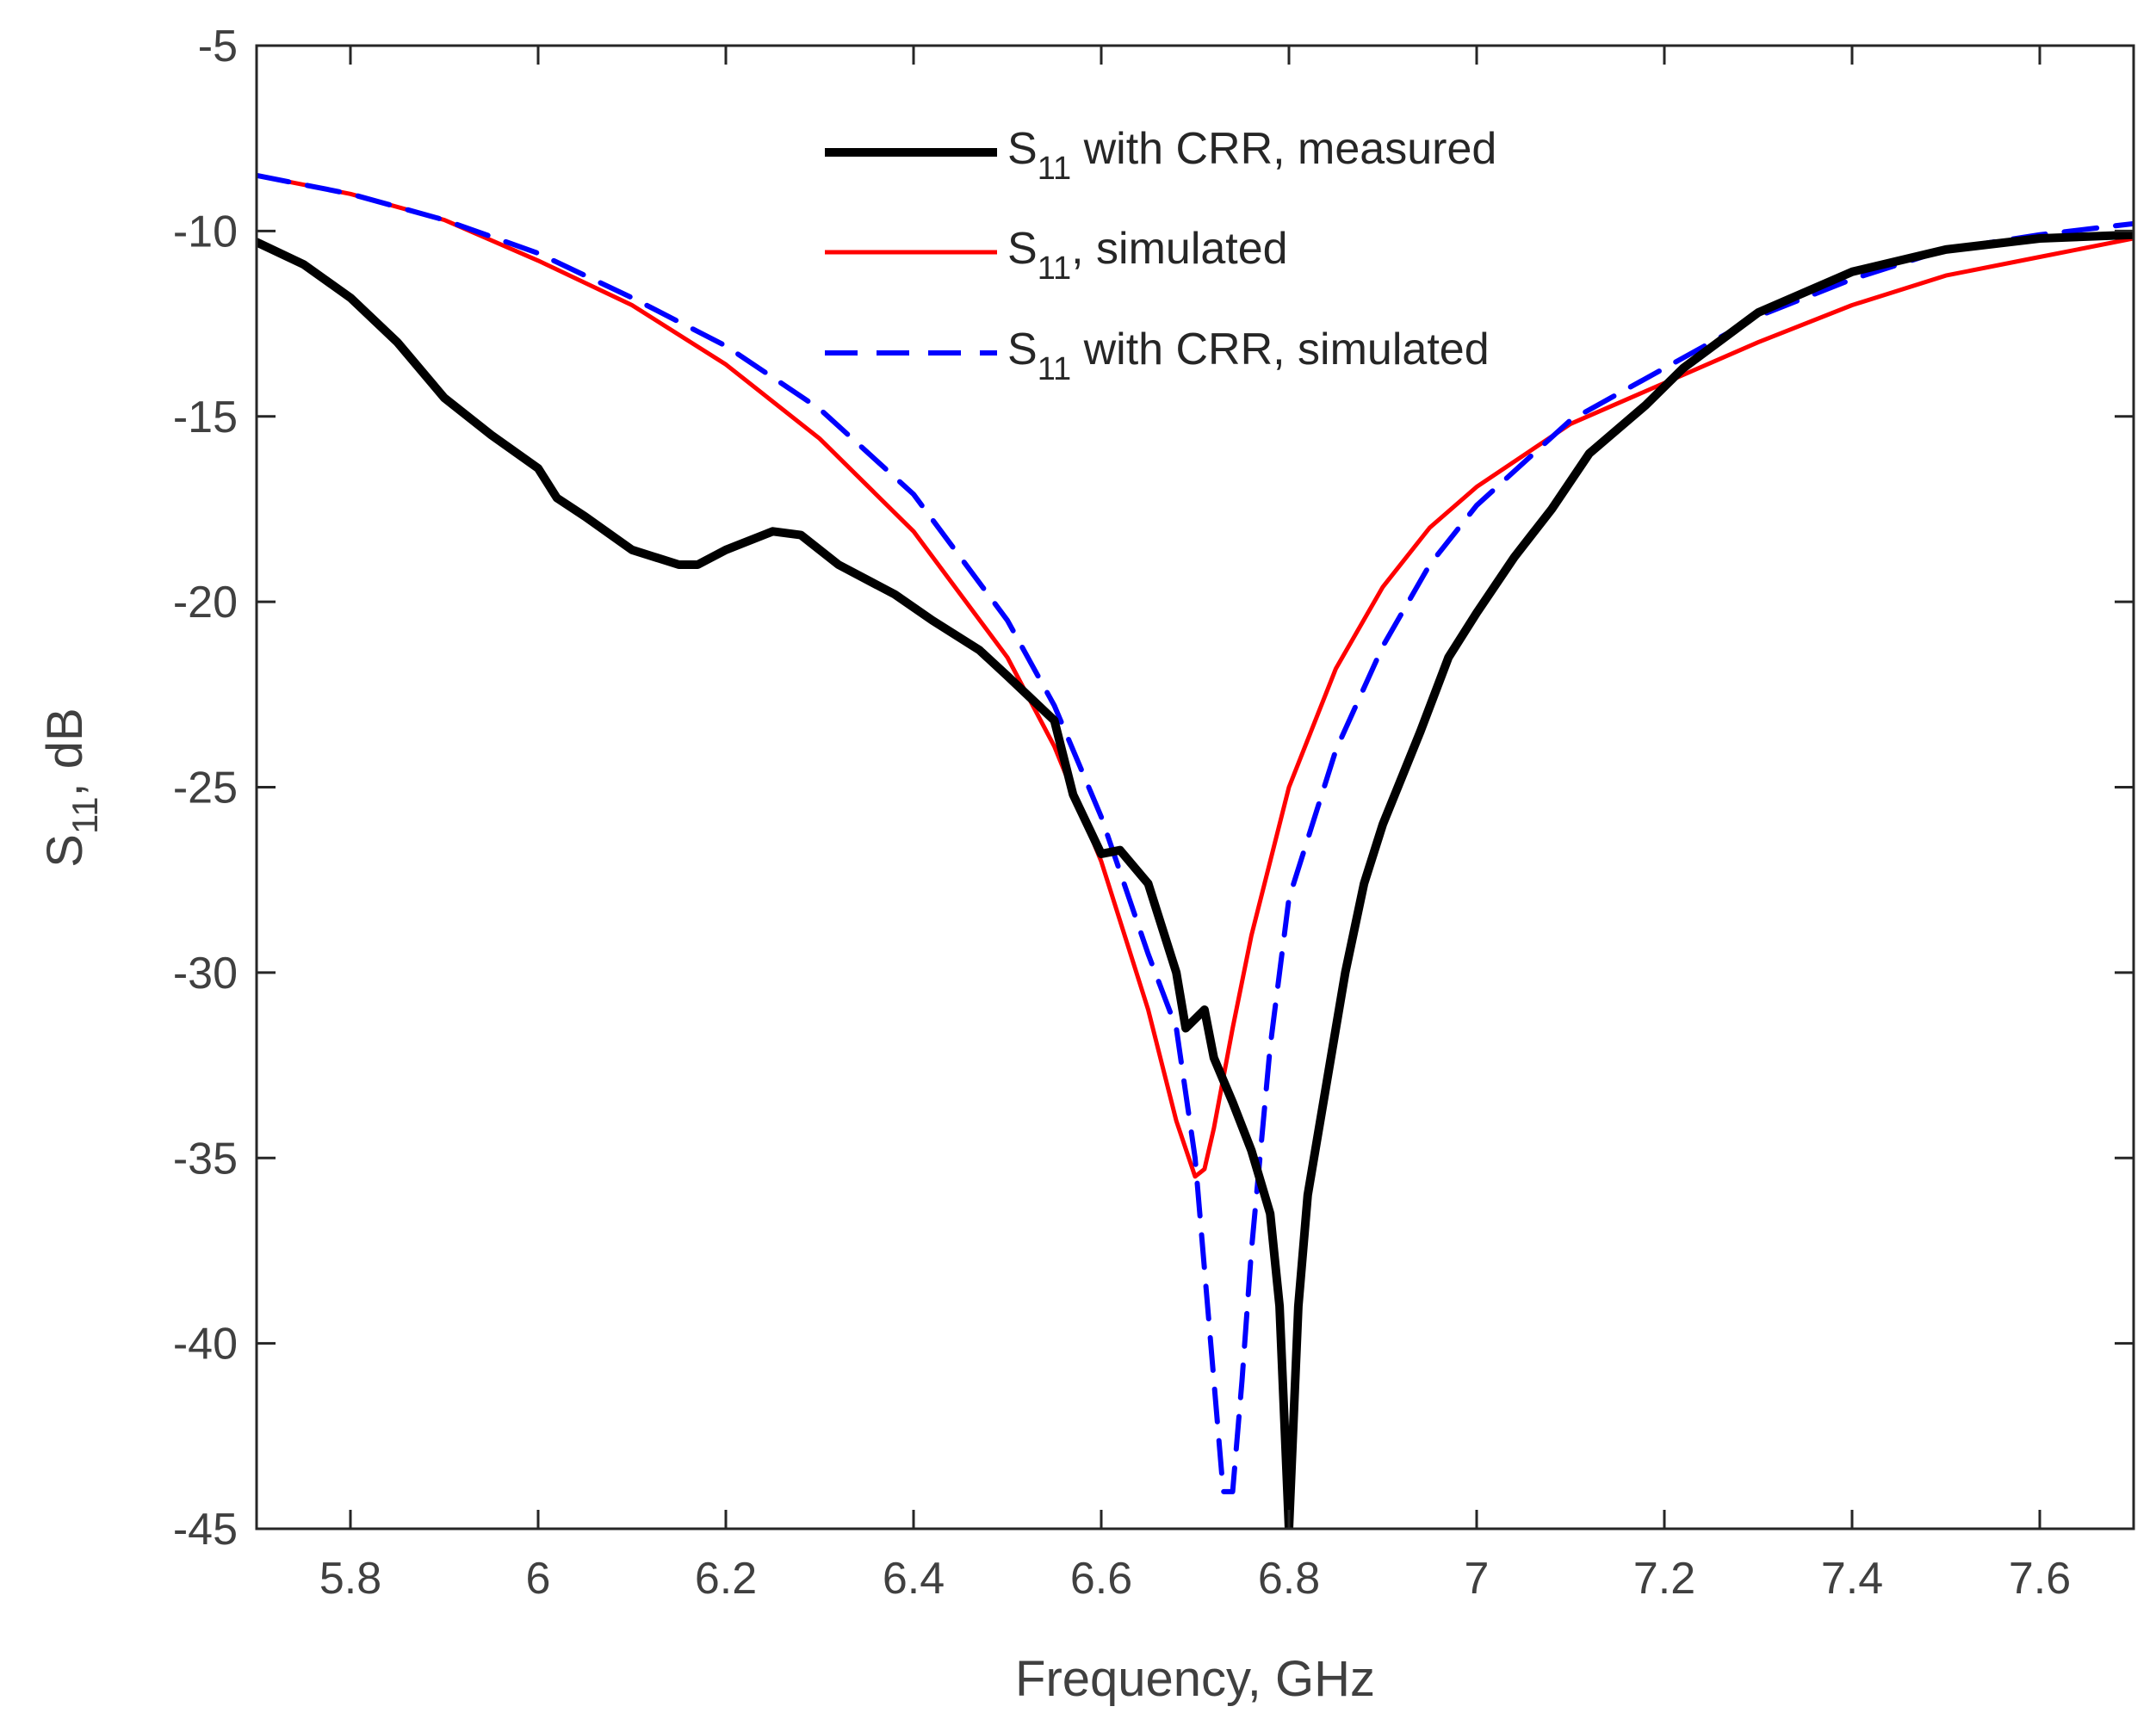  Describe the element at coordinates (1195, 1679) in the screenshot. I see `x-axis-title: Frequency, GHz` at that location.